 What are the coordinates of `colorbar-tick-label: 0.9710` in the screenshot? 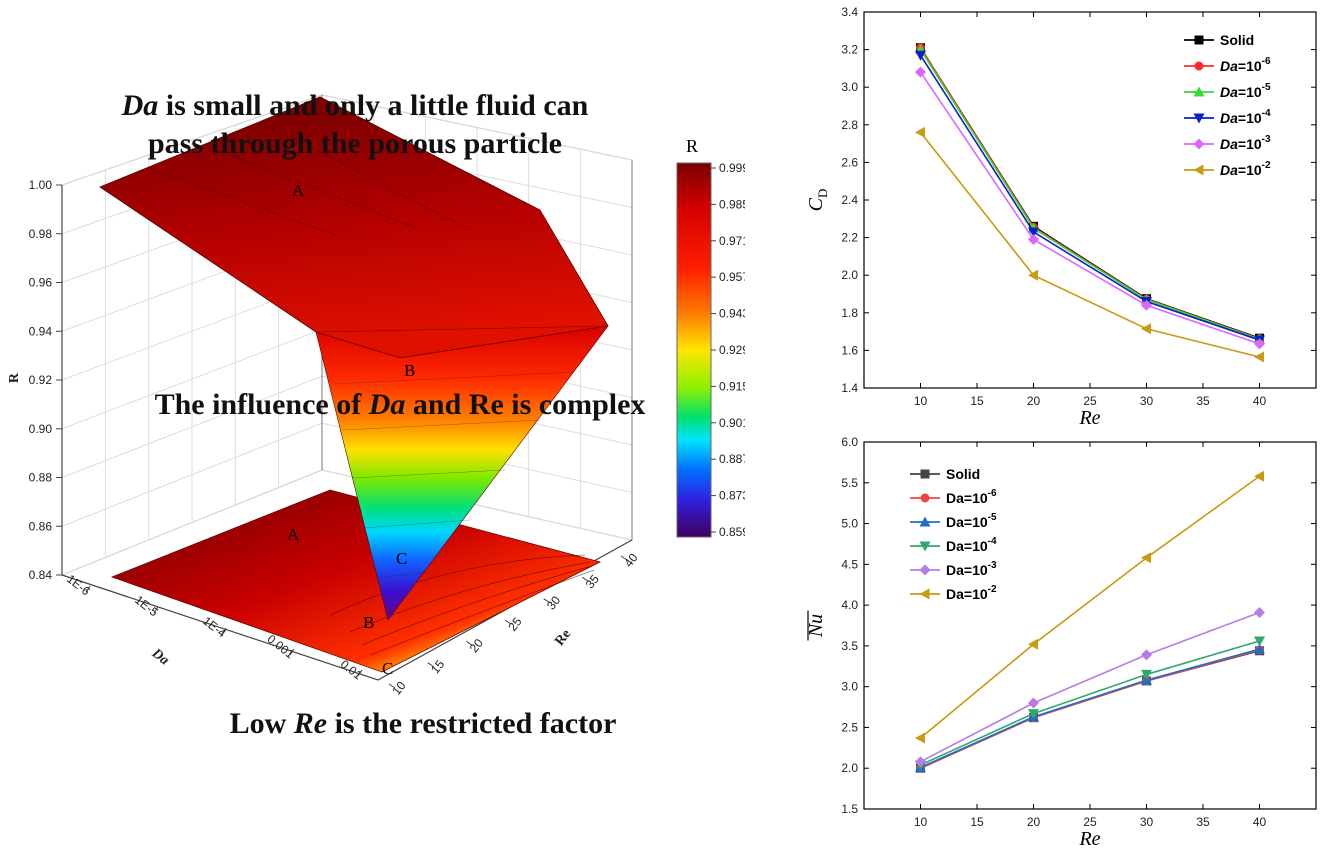 It's located at (732, 241).